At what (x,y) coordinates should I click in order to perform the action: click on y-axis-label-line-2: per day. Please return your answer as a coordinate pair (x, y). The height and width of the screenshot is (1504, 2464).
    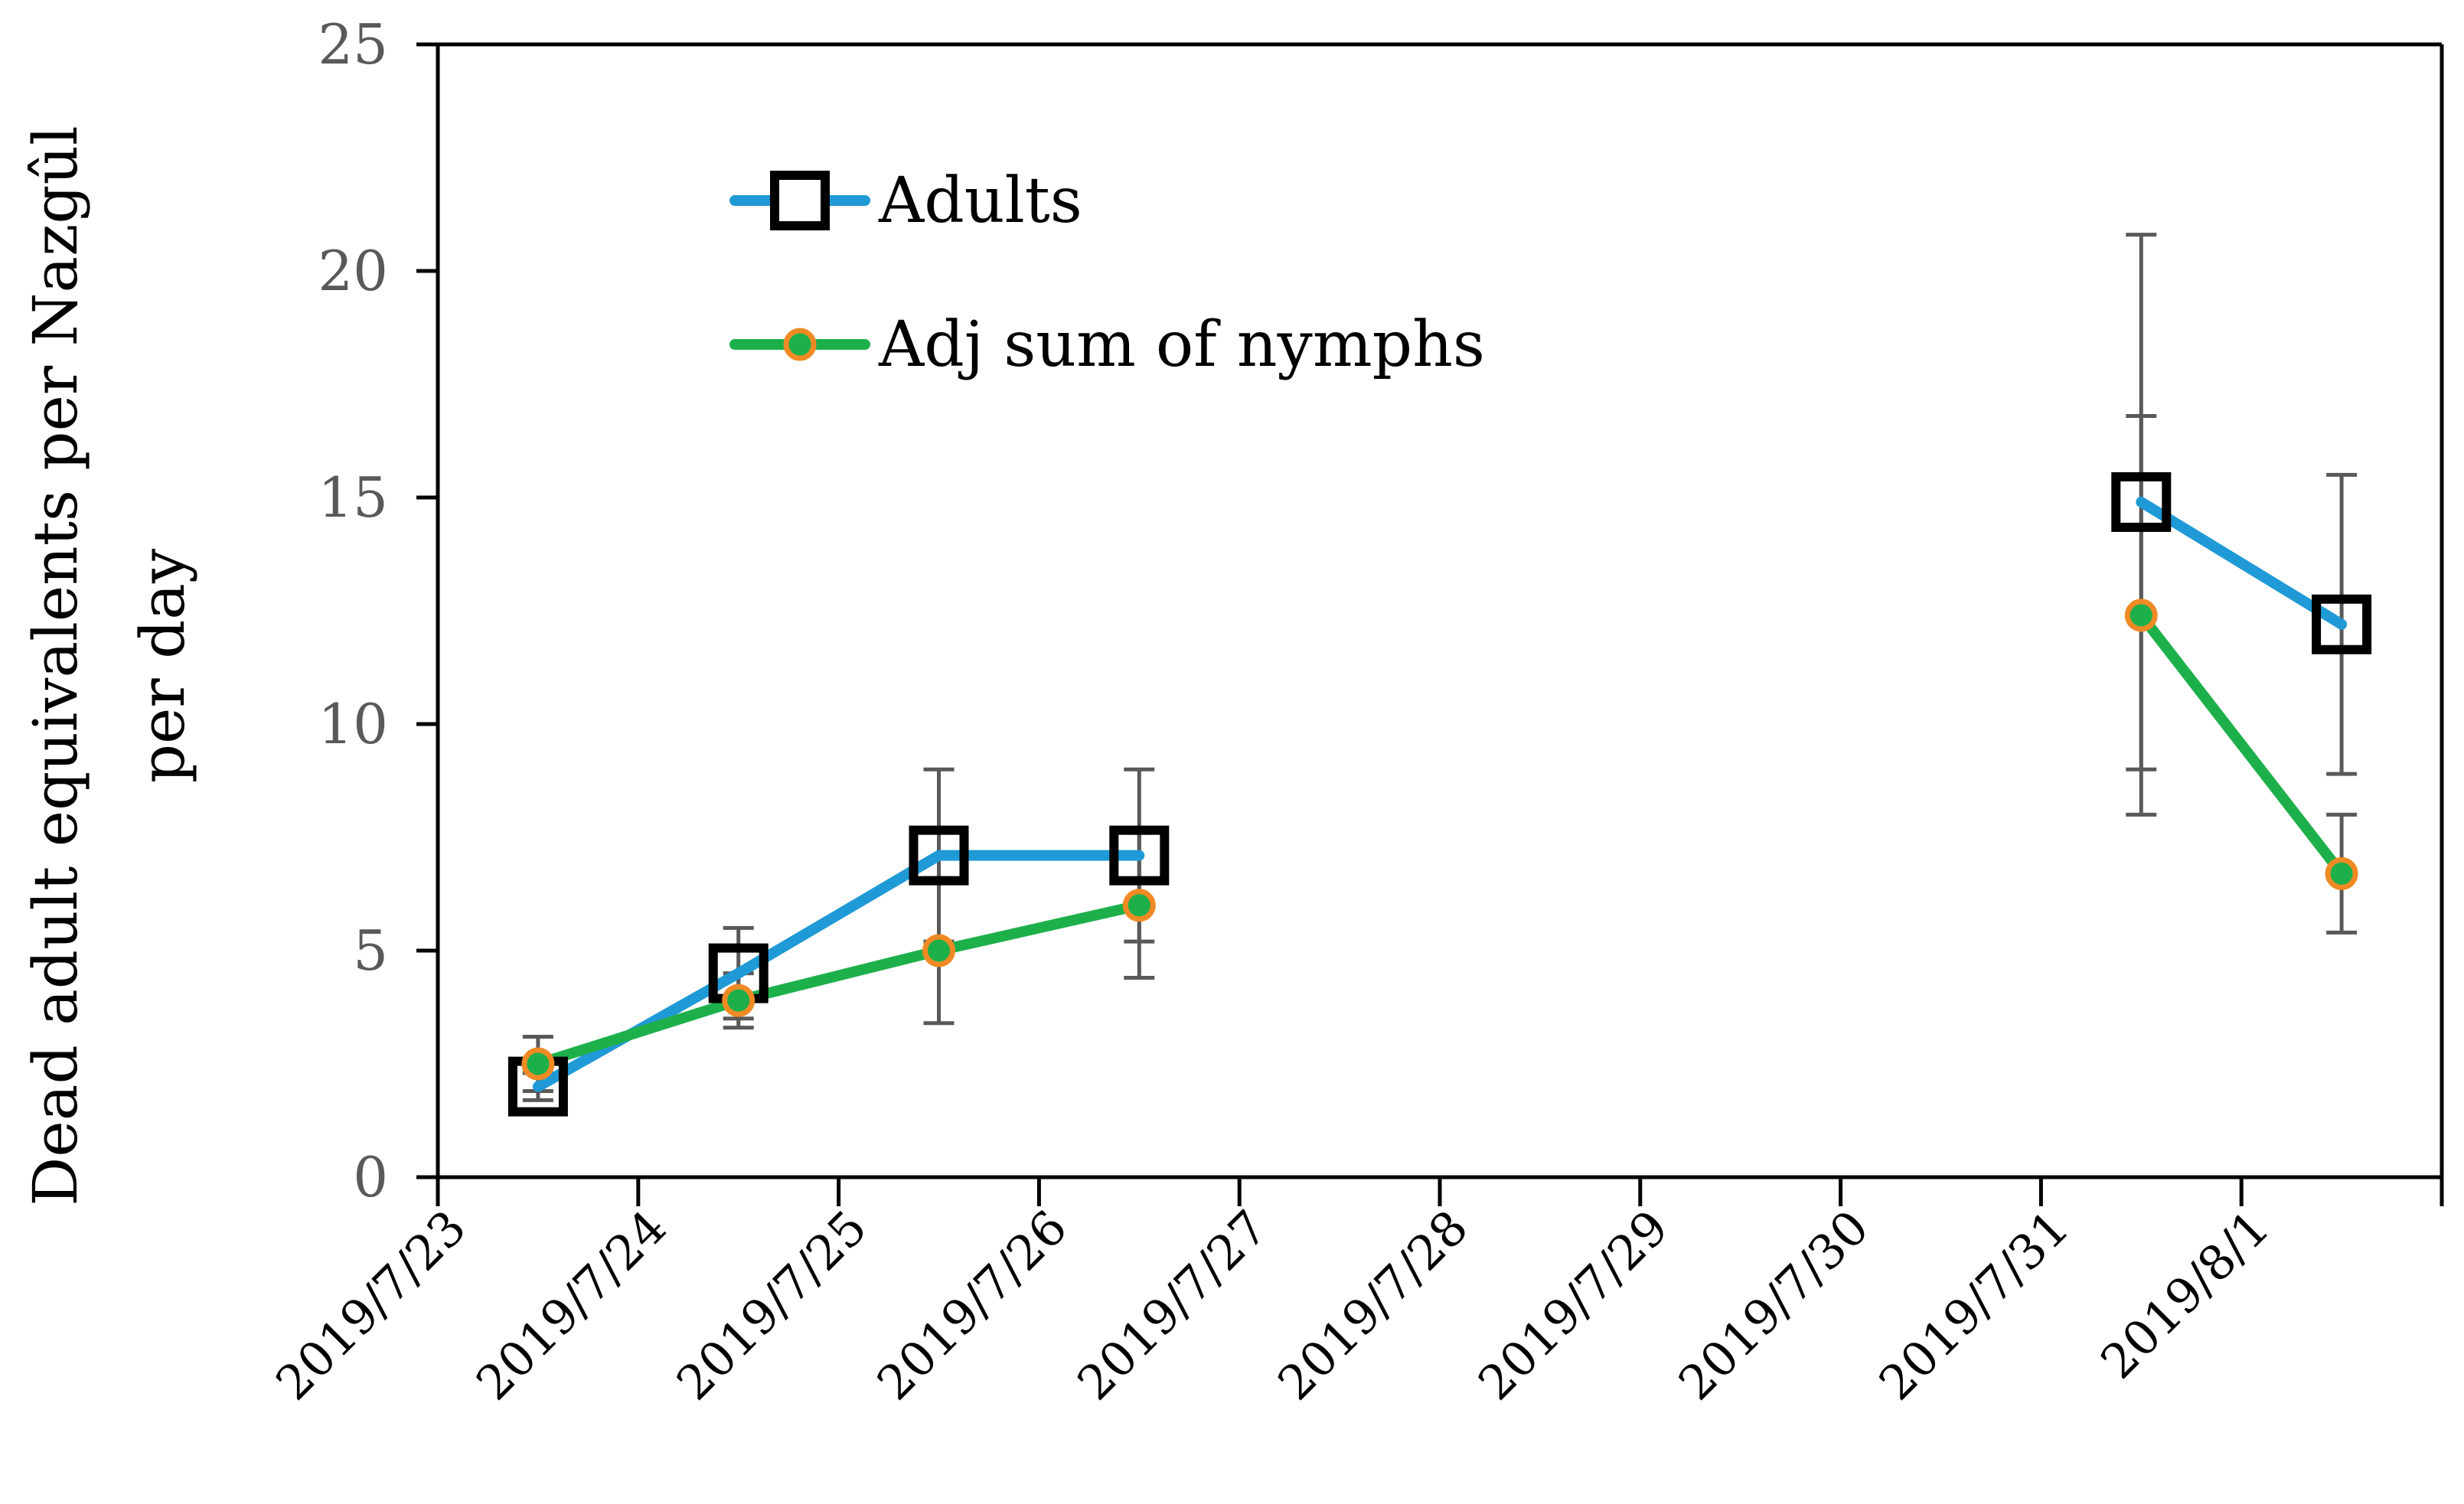
    Looking at the image, I should click on (162, 666).